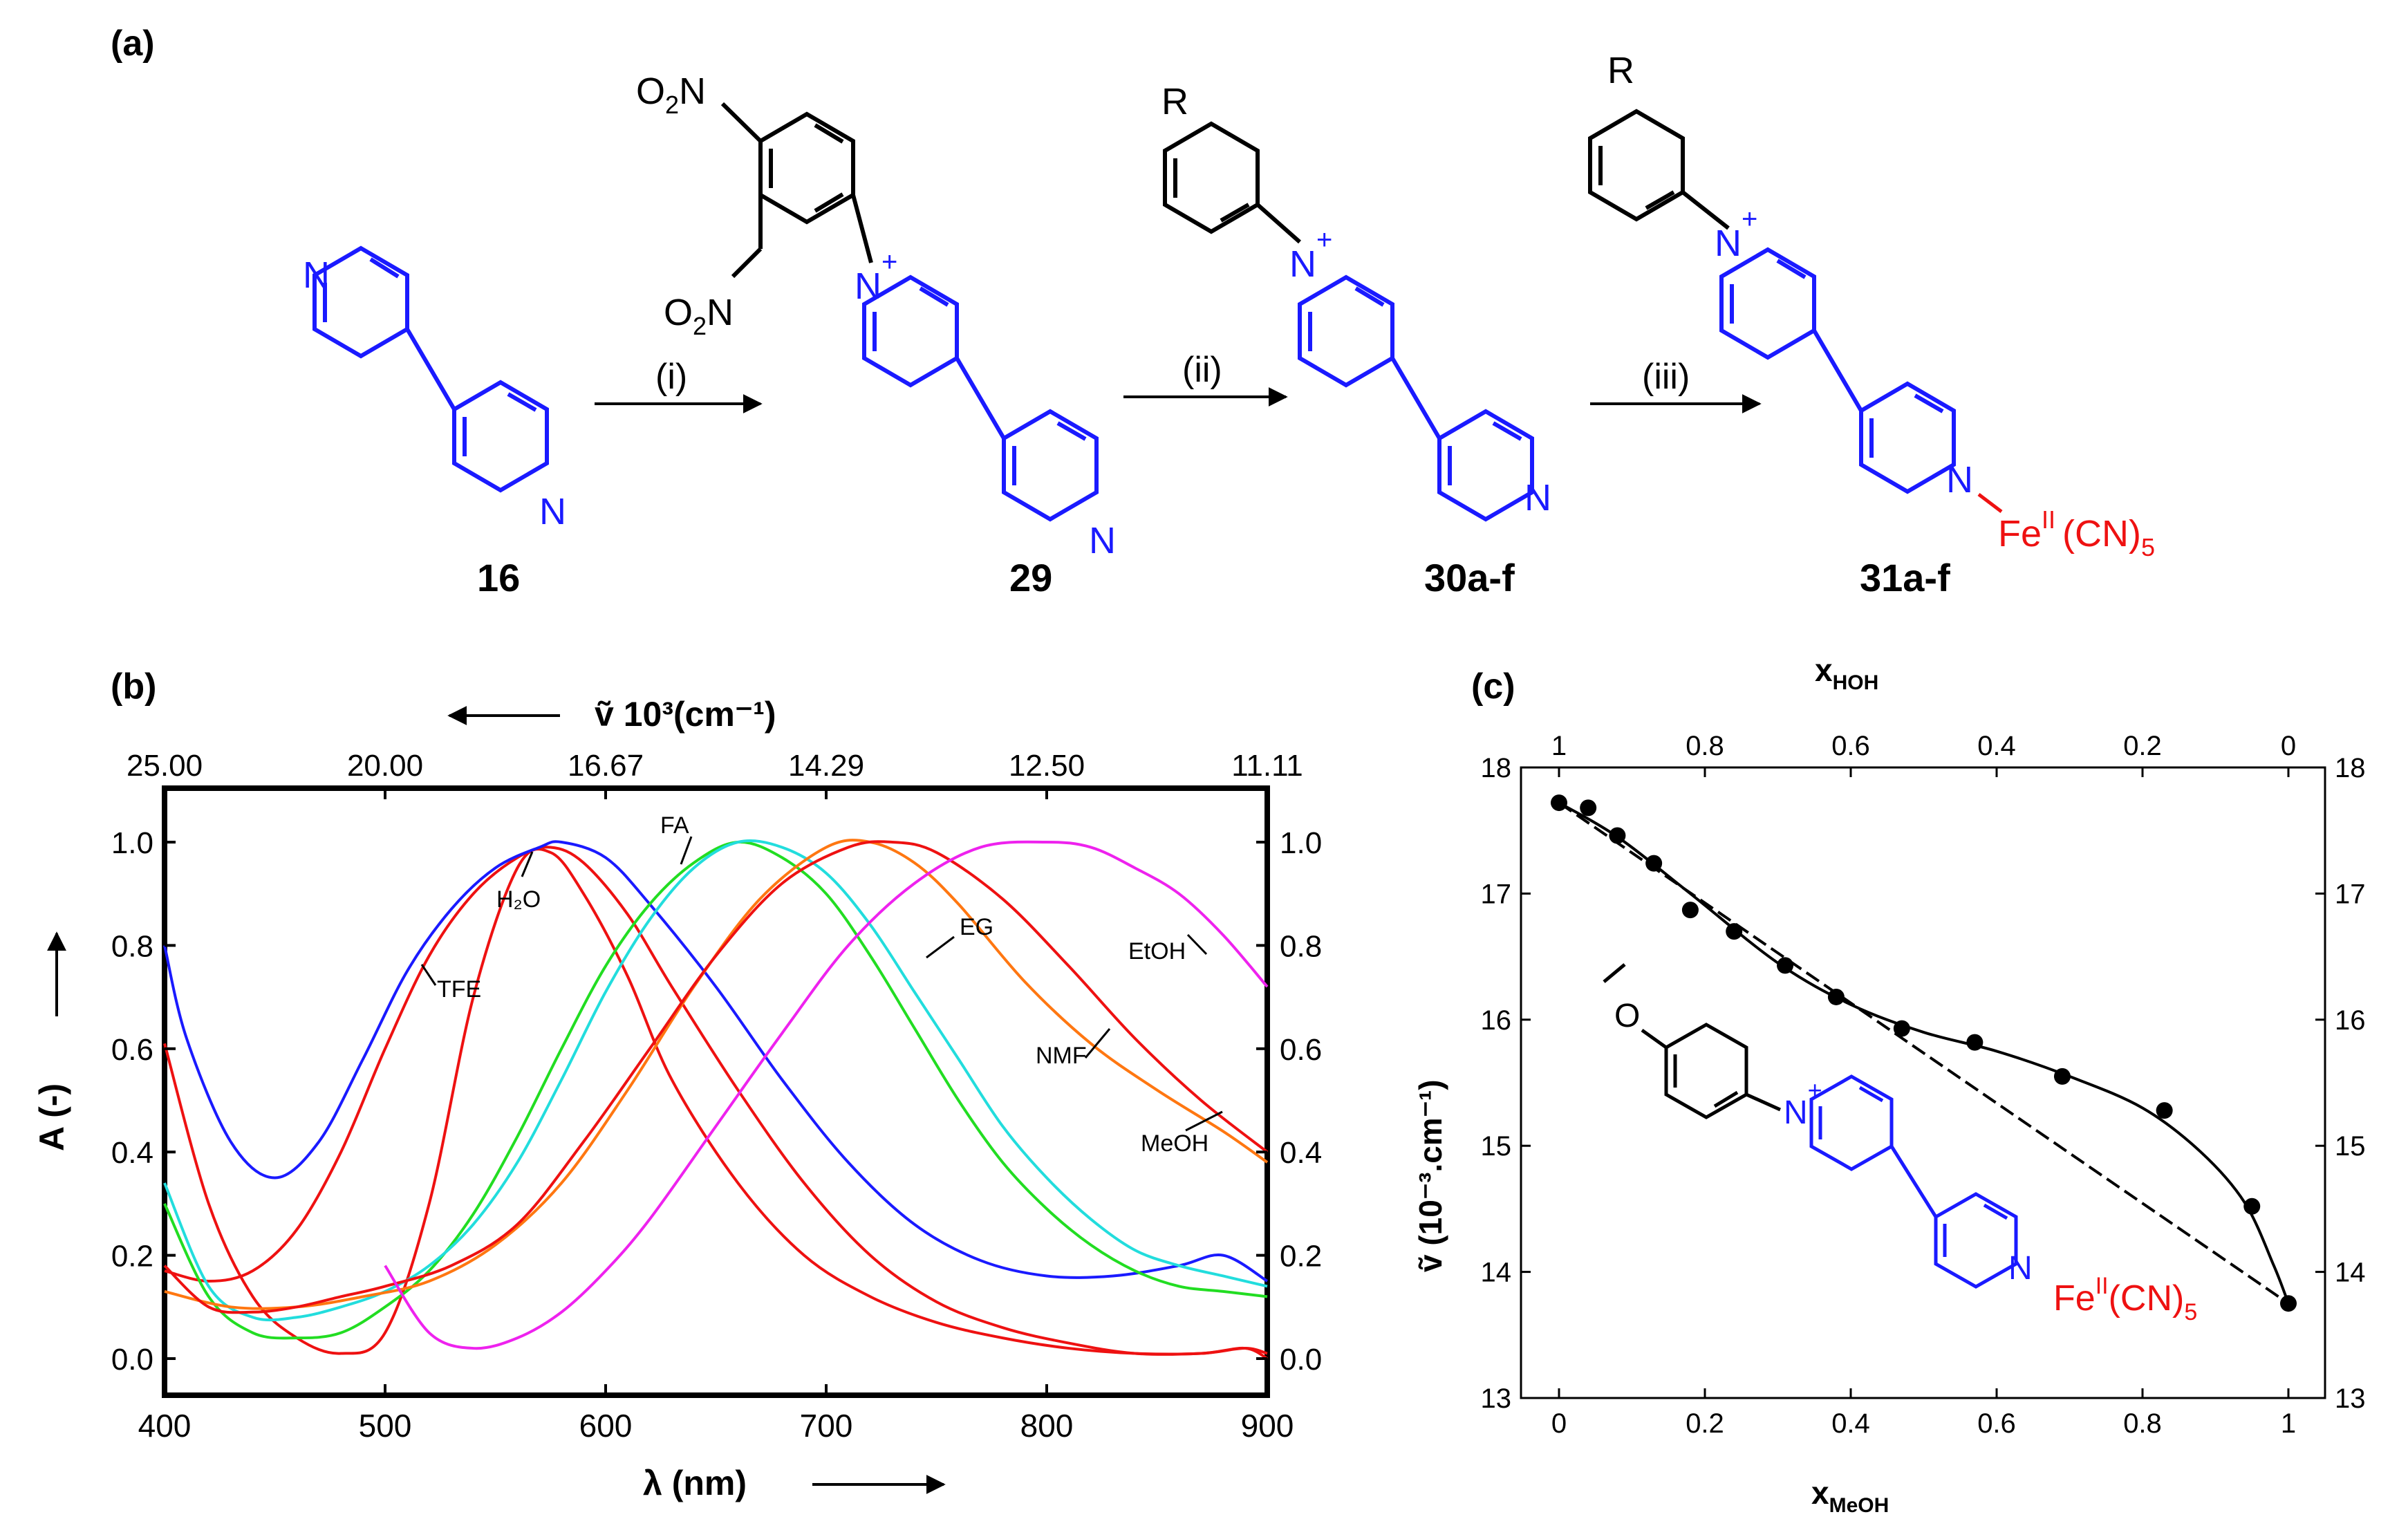 This screenshot has height=1519, width=2408. I want to click on molecule-29-aryl, so click(796, 190).